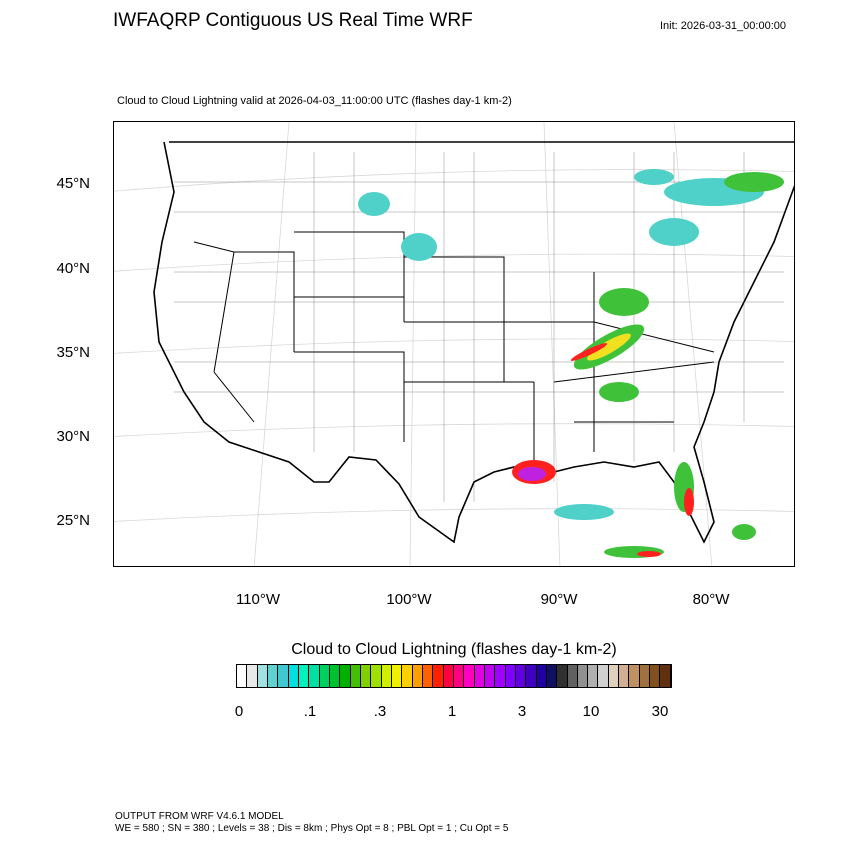  I want to click on lat-label: 45°N, so click(73, 183).